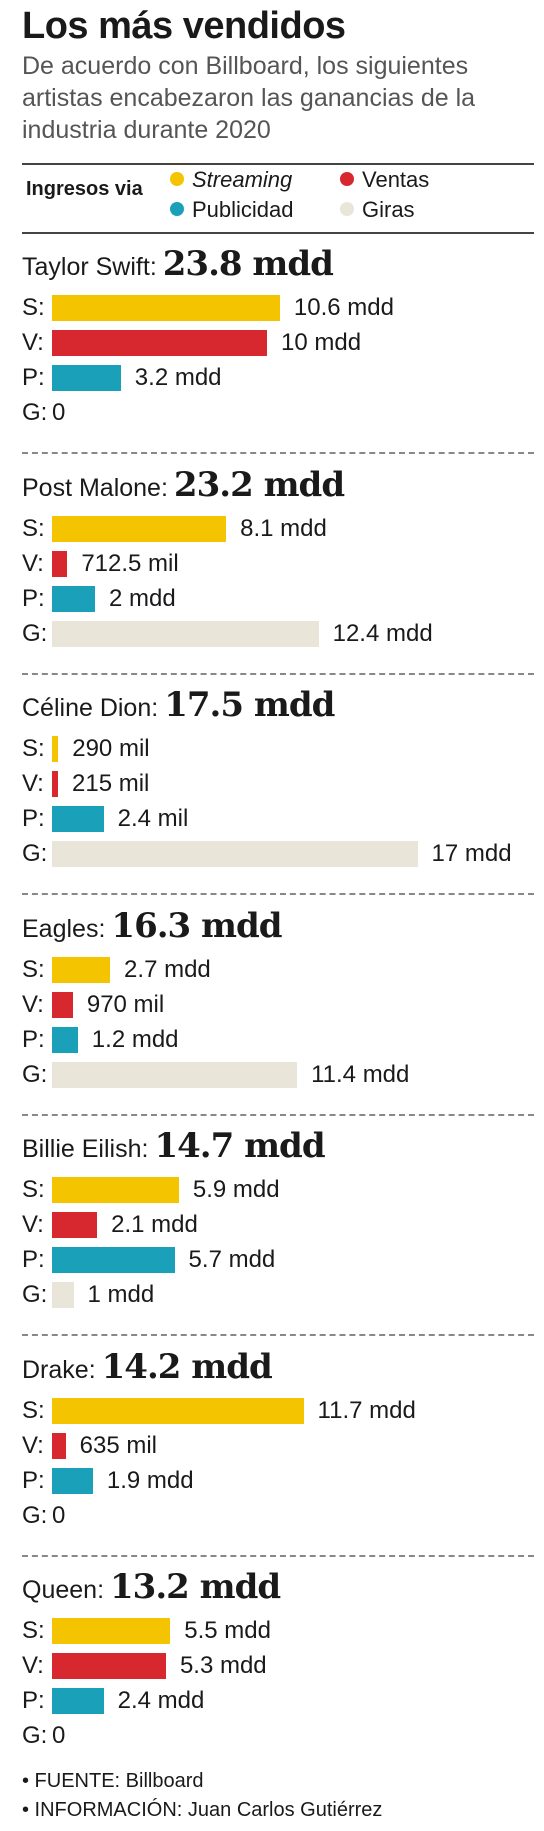  What do you see at coordinates (161, 1700) in the screenshot?
I see `value-label: 2.4 mdd` at bounding box center [161, 1700].